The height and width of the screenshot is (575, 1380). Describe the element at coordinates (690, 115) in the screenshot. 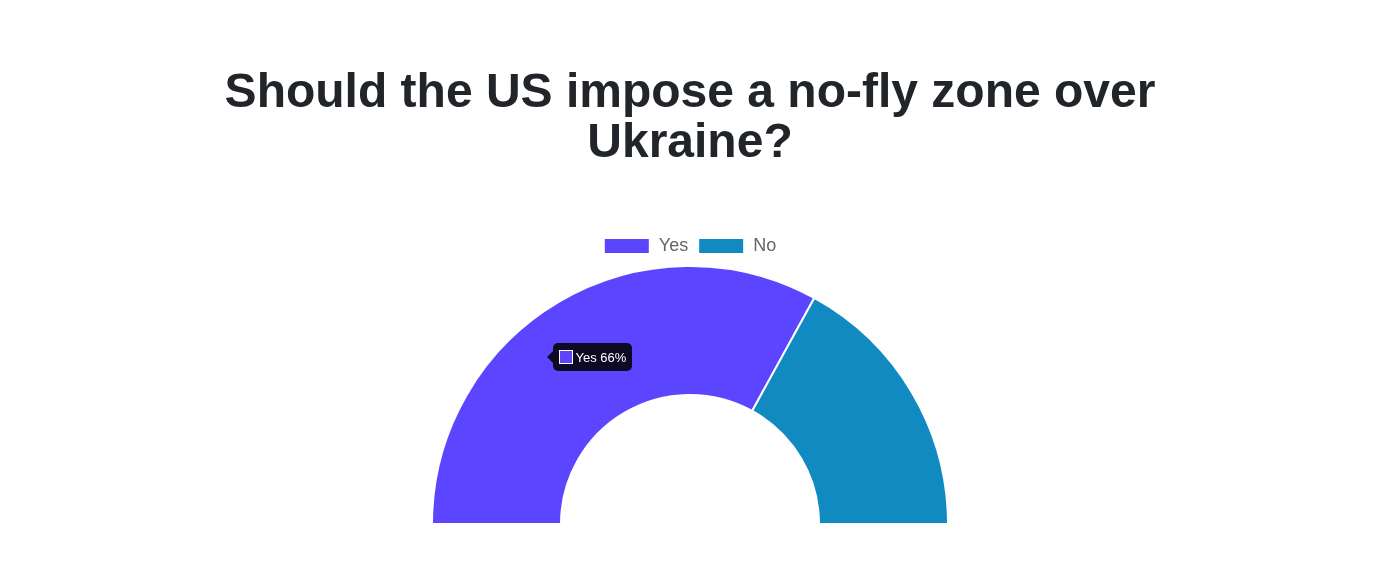

I see `chart-title: Should the US impose a no-fly zone over Ukraine?` at that location.